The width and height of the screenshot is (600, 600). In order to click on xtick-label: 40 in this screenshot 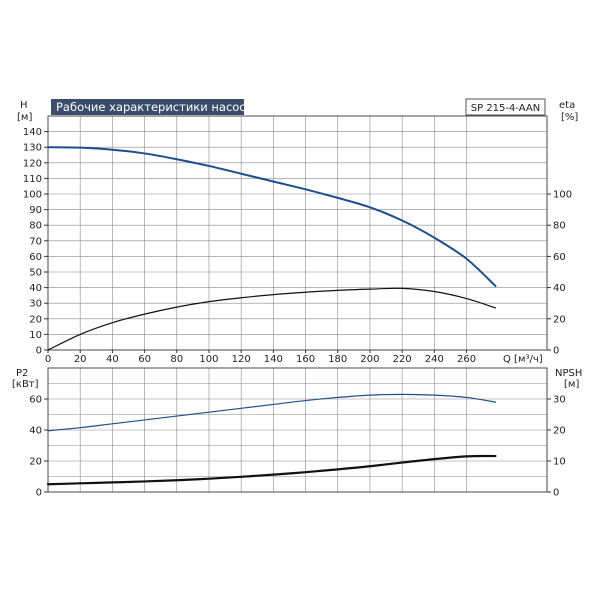, I will do `click(112, 359)`.